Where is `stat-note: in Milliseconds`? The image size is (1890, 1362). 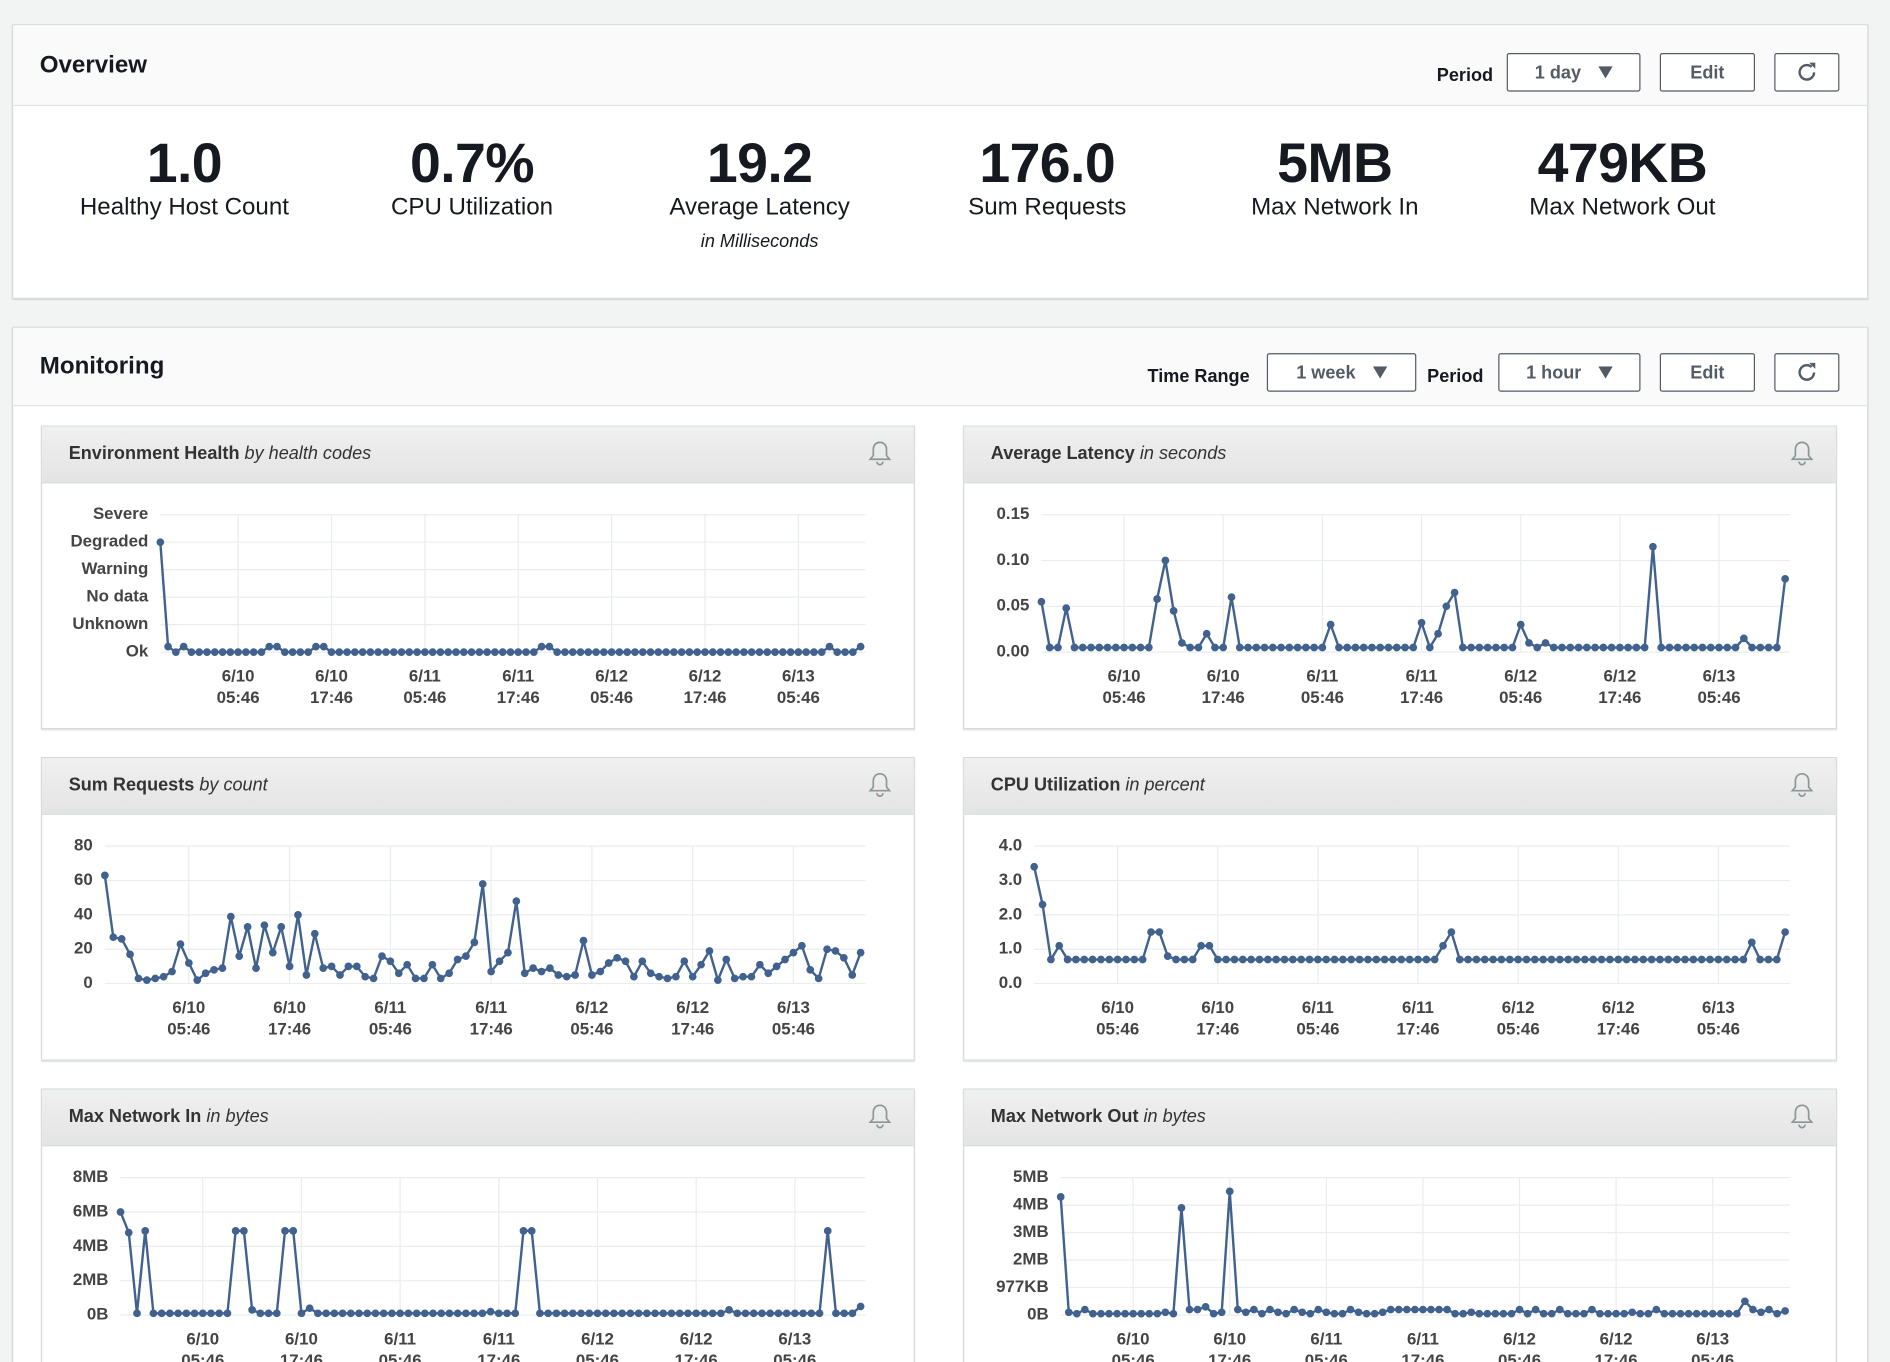 stat-note: in Milliseconds is located at coordinates (759, 241).